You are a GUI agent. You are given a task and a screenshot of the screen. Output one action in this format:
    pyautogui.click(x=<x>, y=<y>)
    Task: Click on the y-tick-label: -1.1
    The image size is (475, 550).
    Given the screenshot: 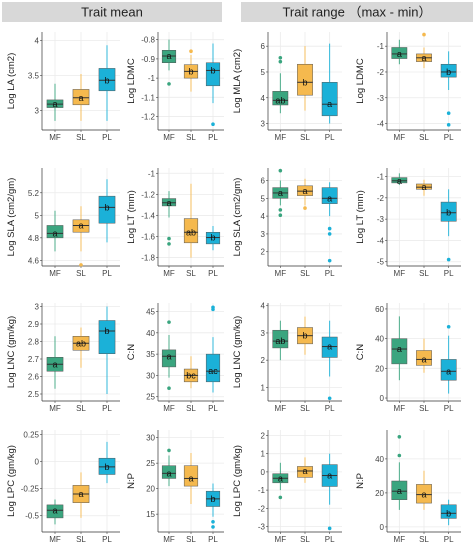 What is the action you would take?
    pyautogui.click(x=148, y=97)
    